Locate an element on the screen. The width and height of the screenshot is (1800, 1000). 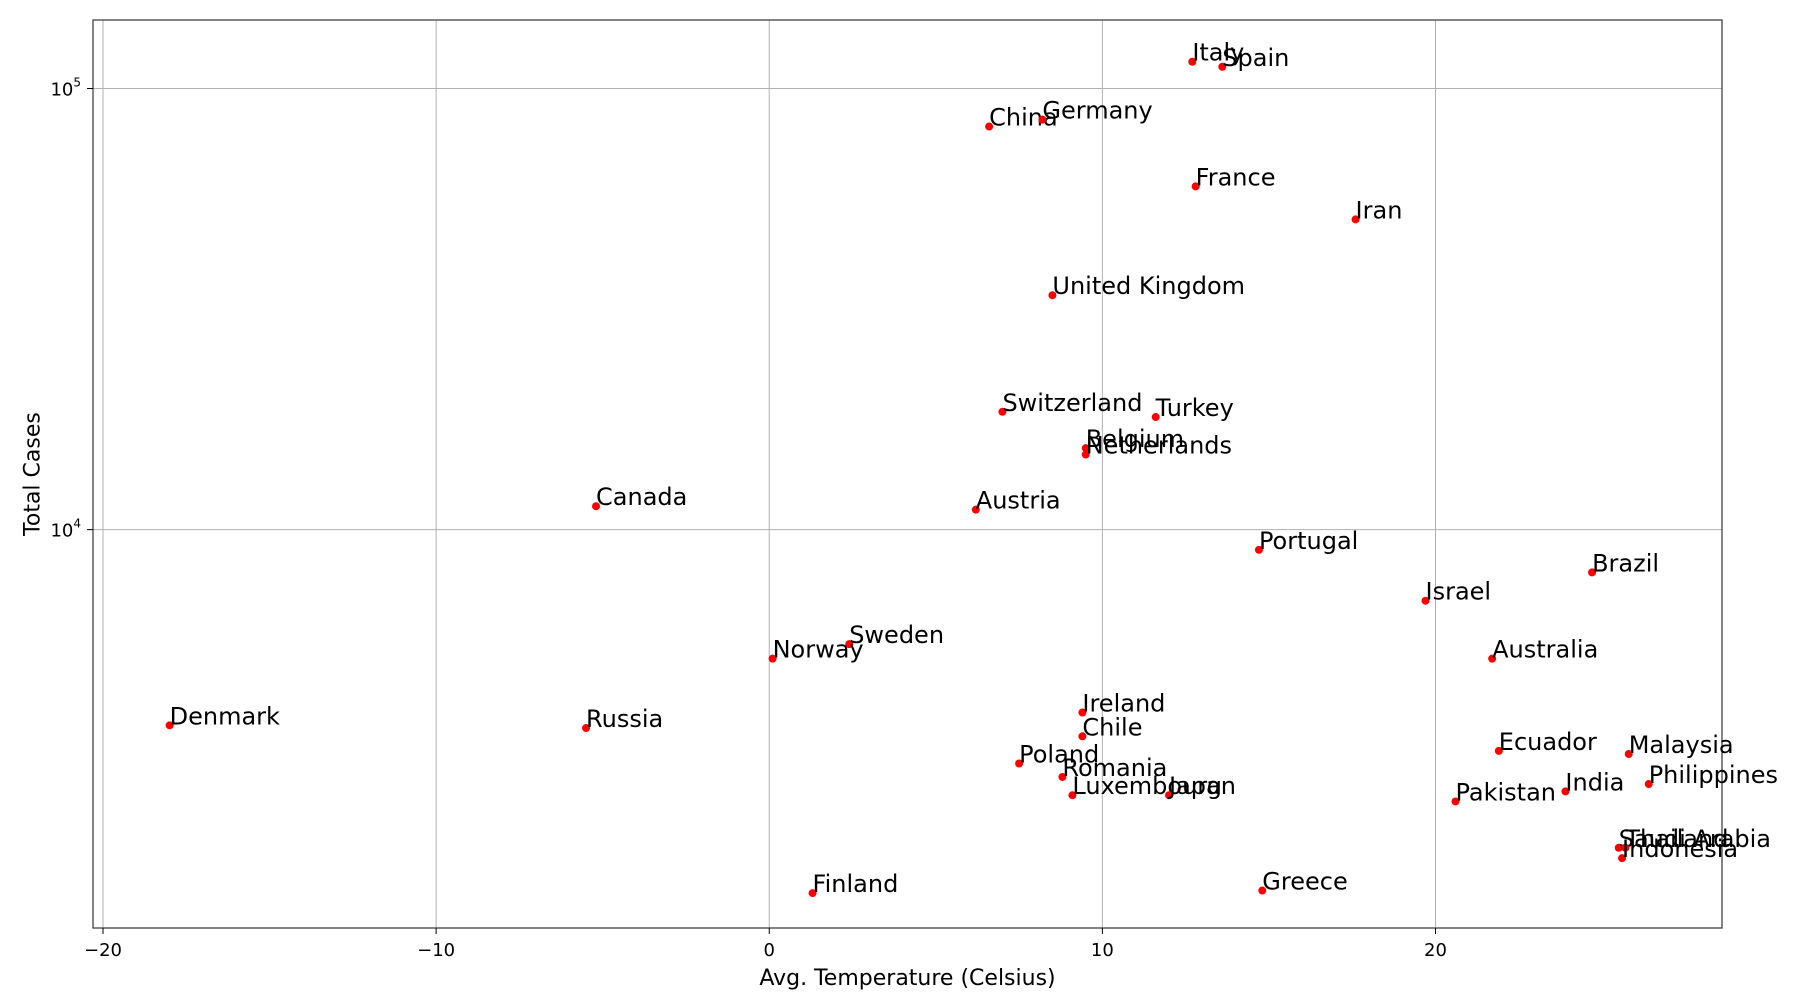
point-label: Australia is located at coordinates (1545, 650).